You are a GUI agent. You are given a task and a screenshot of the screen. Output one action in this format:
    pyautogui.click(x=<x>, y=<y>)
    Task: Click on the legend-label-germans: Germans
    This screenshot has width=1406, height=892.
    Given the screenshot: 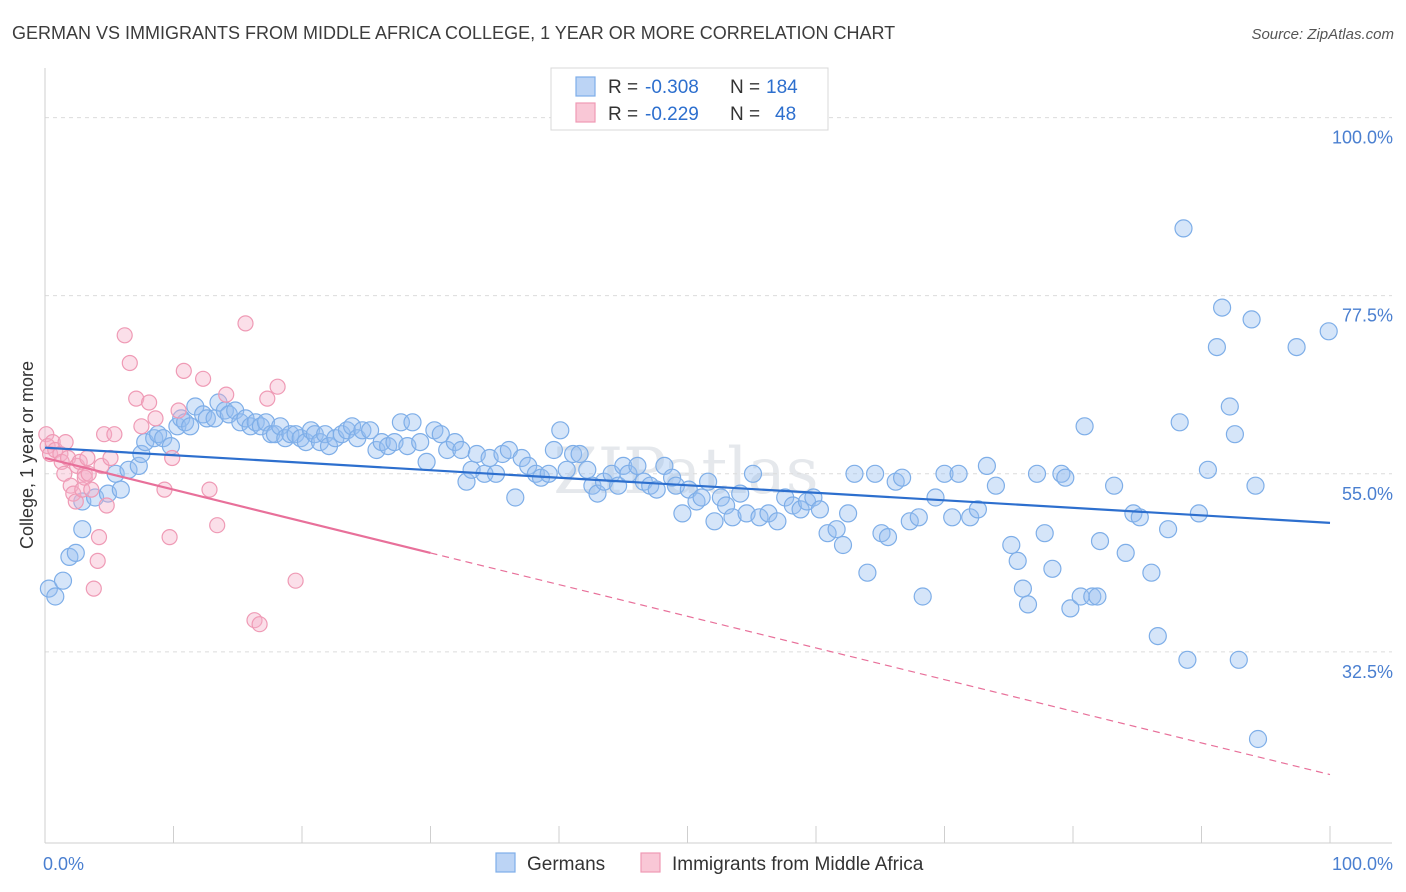 What is the action you would take?
    pyautogui.click(x=566, y=864)
    